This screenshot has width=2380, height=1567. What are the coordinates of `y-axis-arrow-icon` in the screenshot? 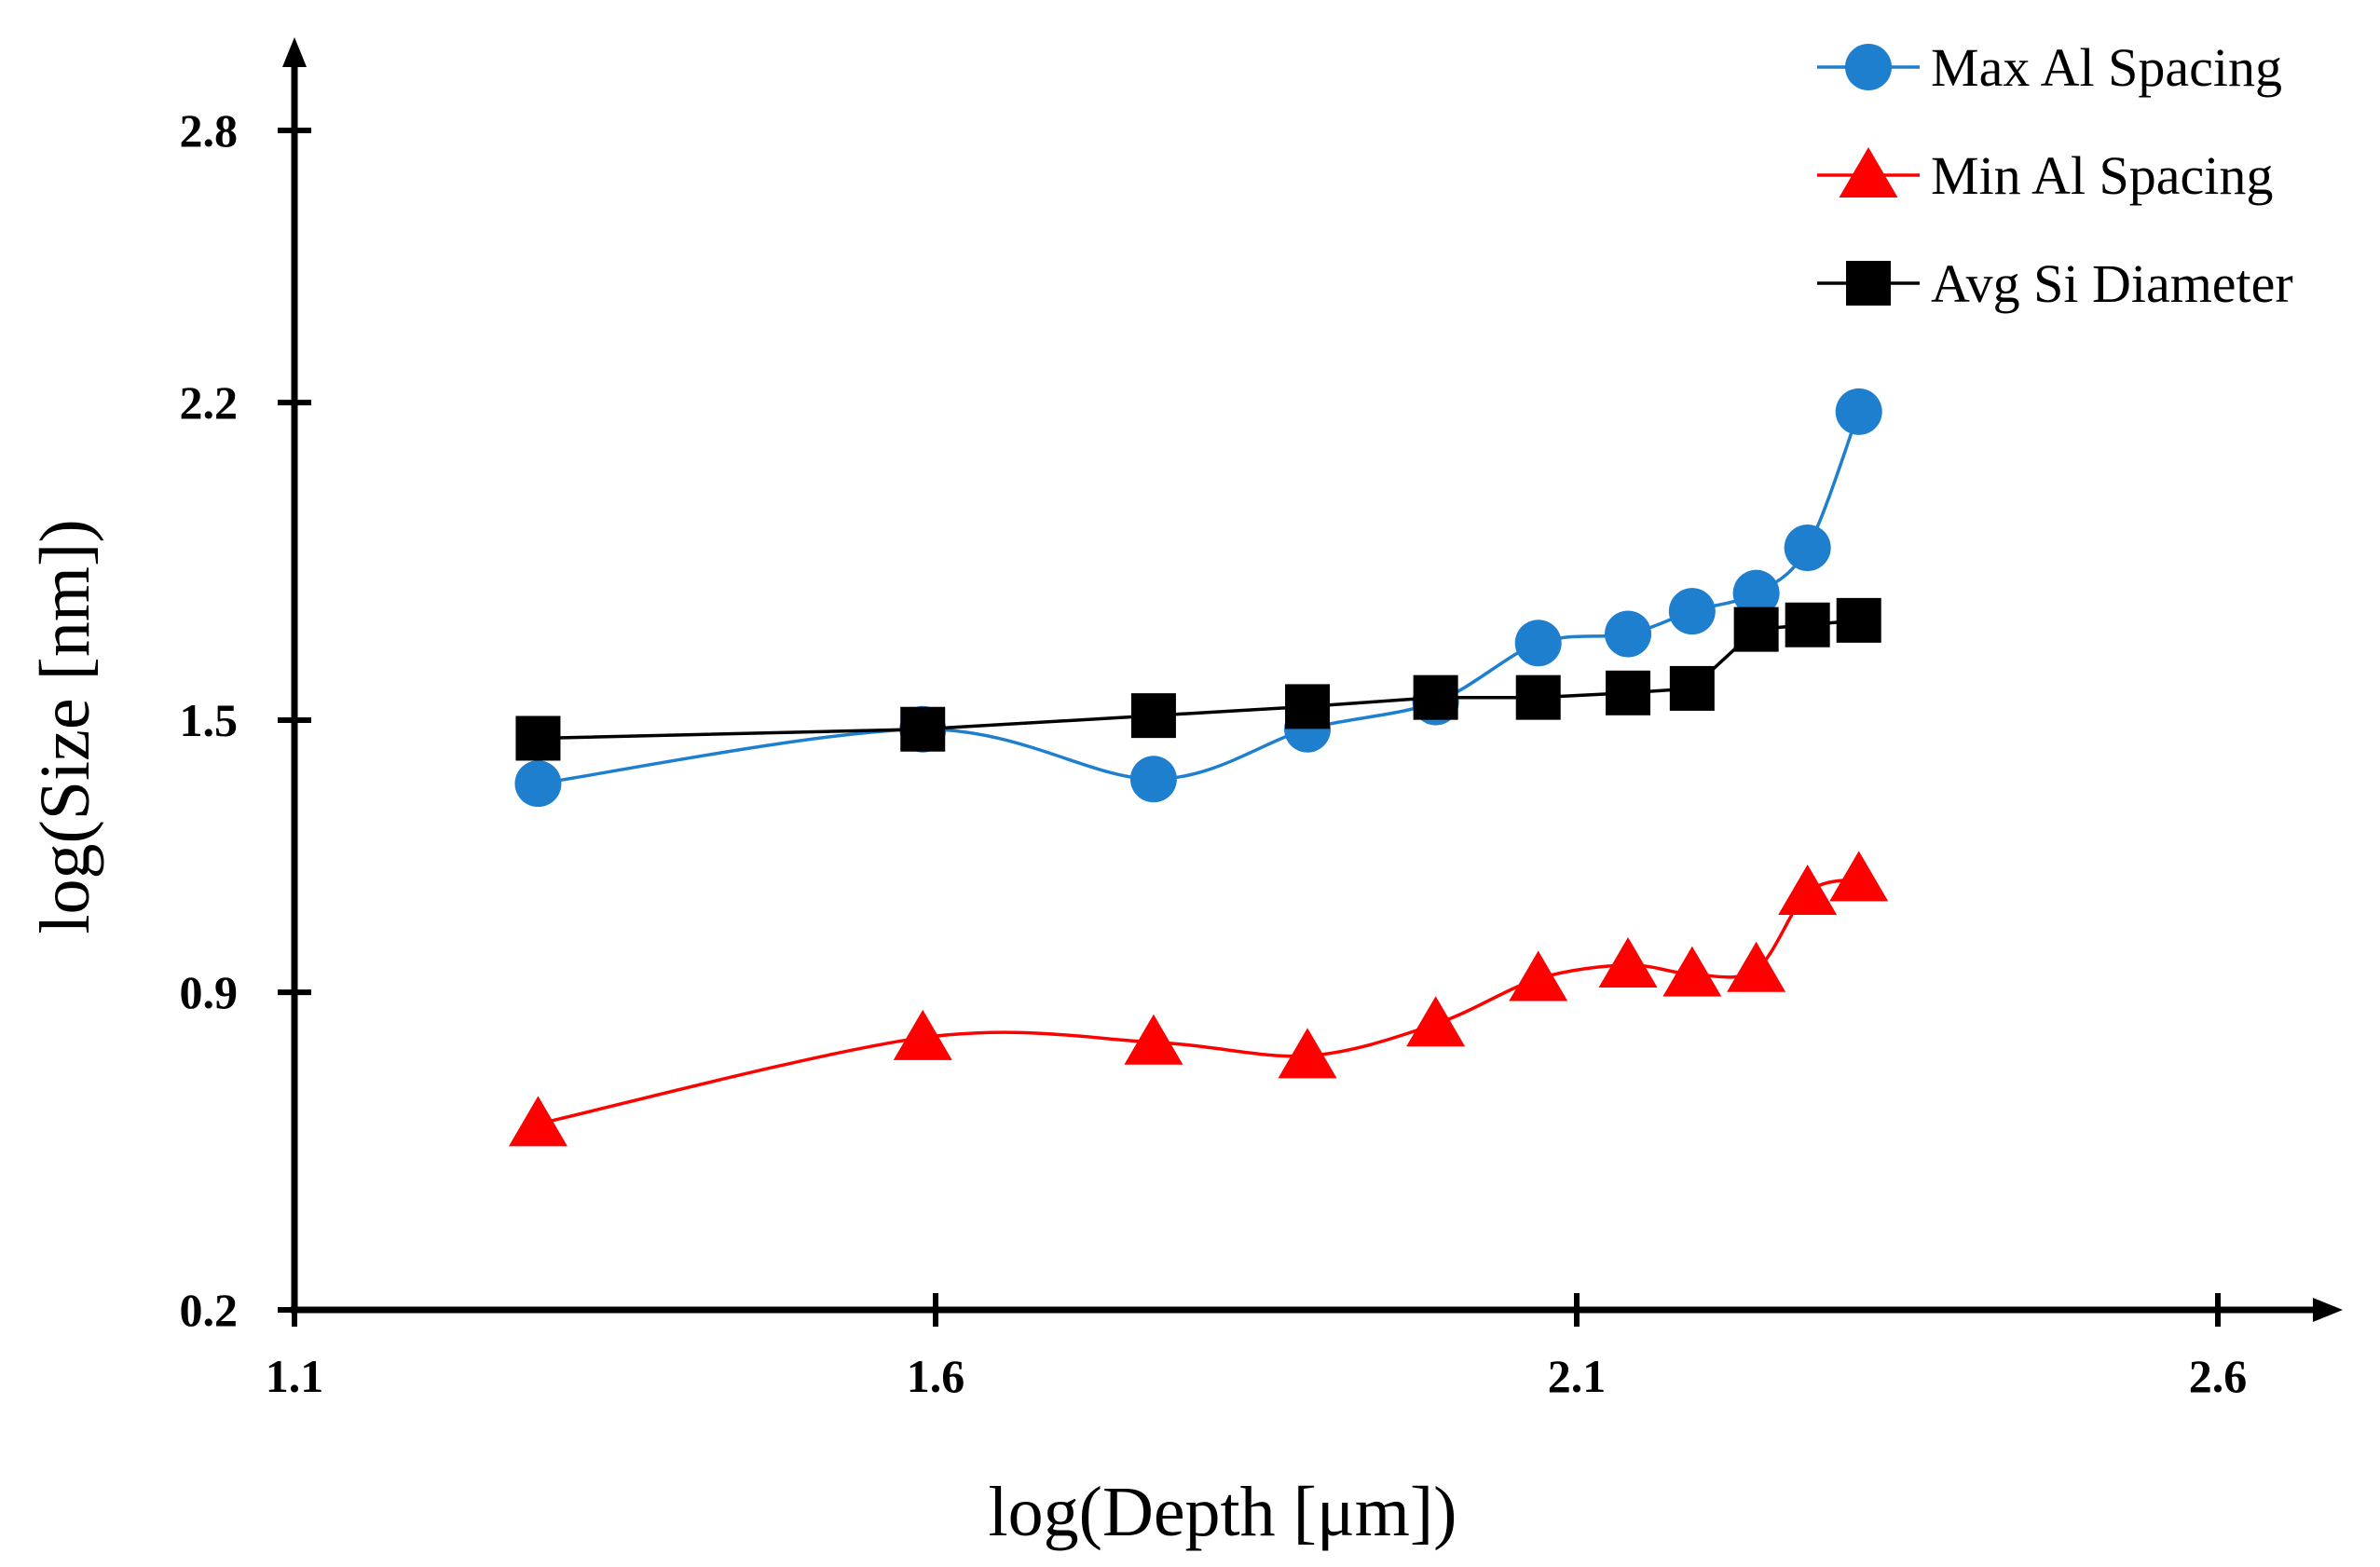 It's located at (294, 52).